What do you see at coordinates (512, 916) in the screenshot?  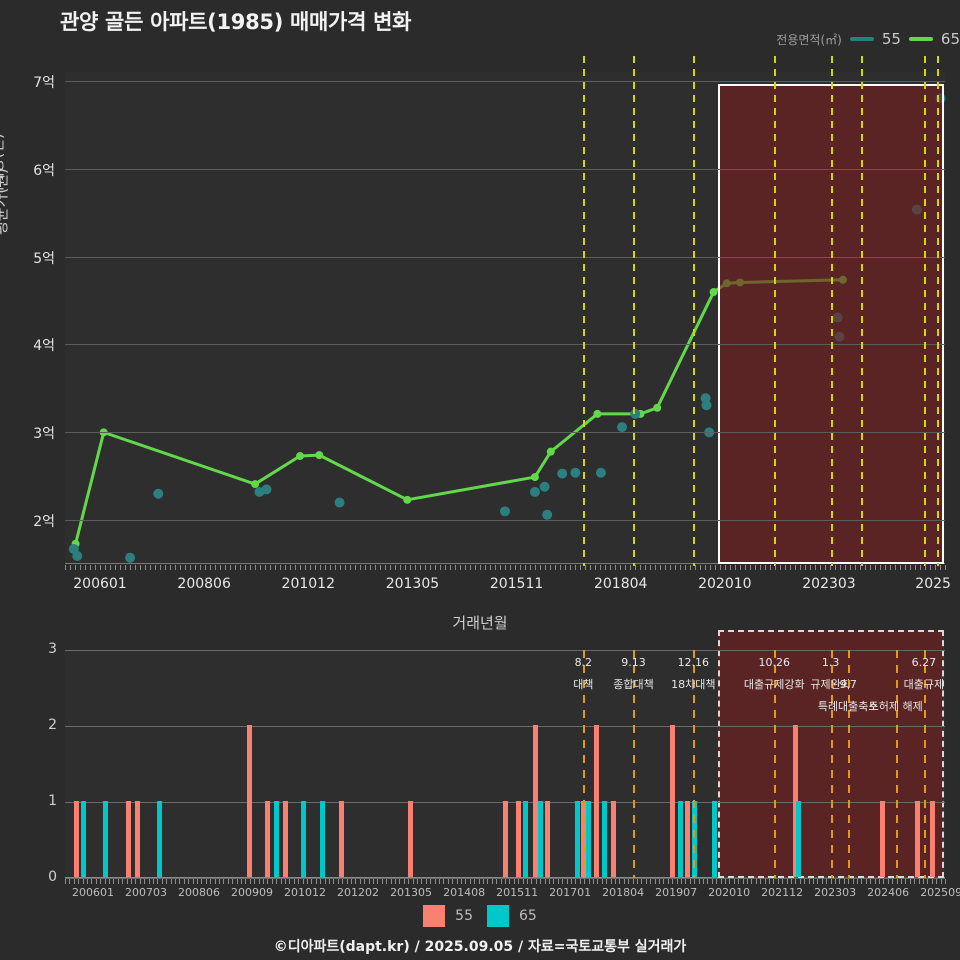 I see `legend-bottom-item-65: 65` at bounding box center [512, 916].